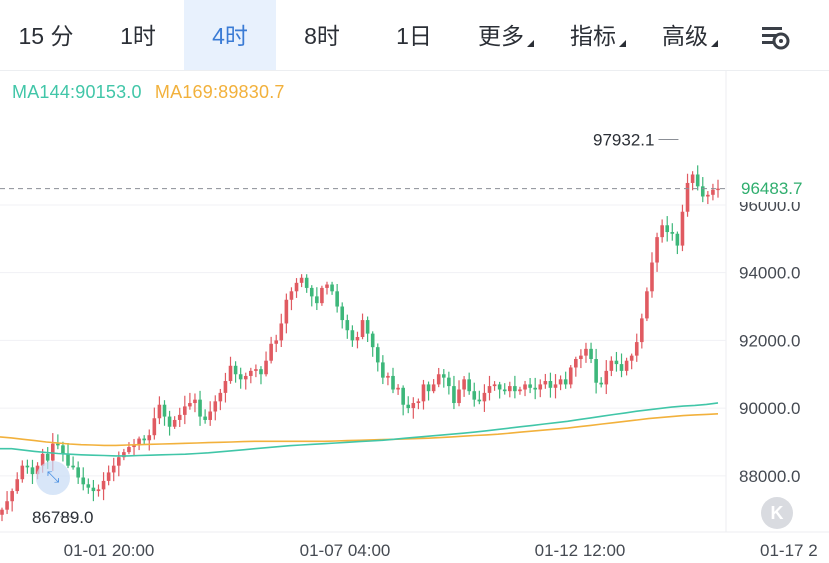 Image resolution: width=829 pixels, height=563 pixels. I want to click on tab-label: 4时, so click(230, 36).